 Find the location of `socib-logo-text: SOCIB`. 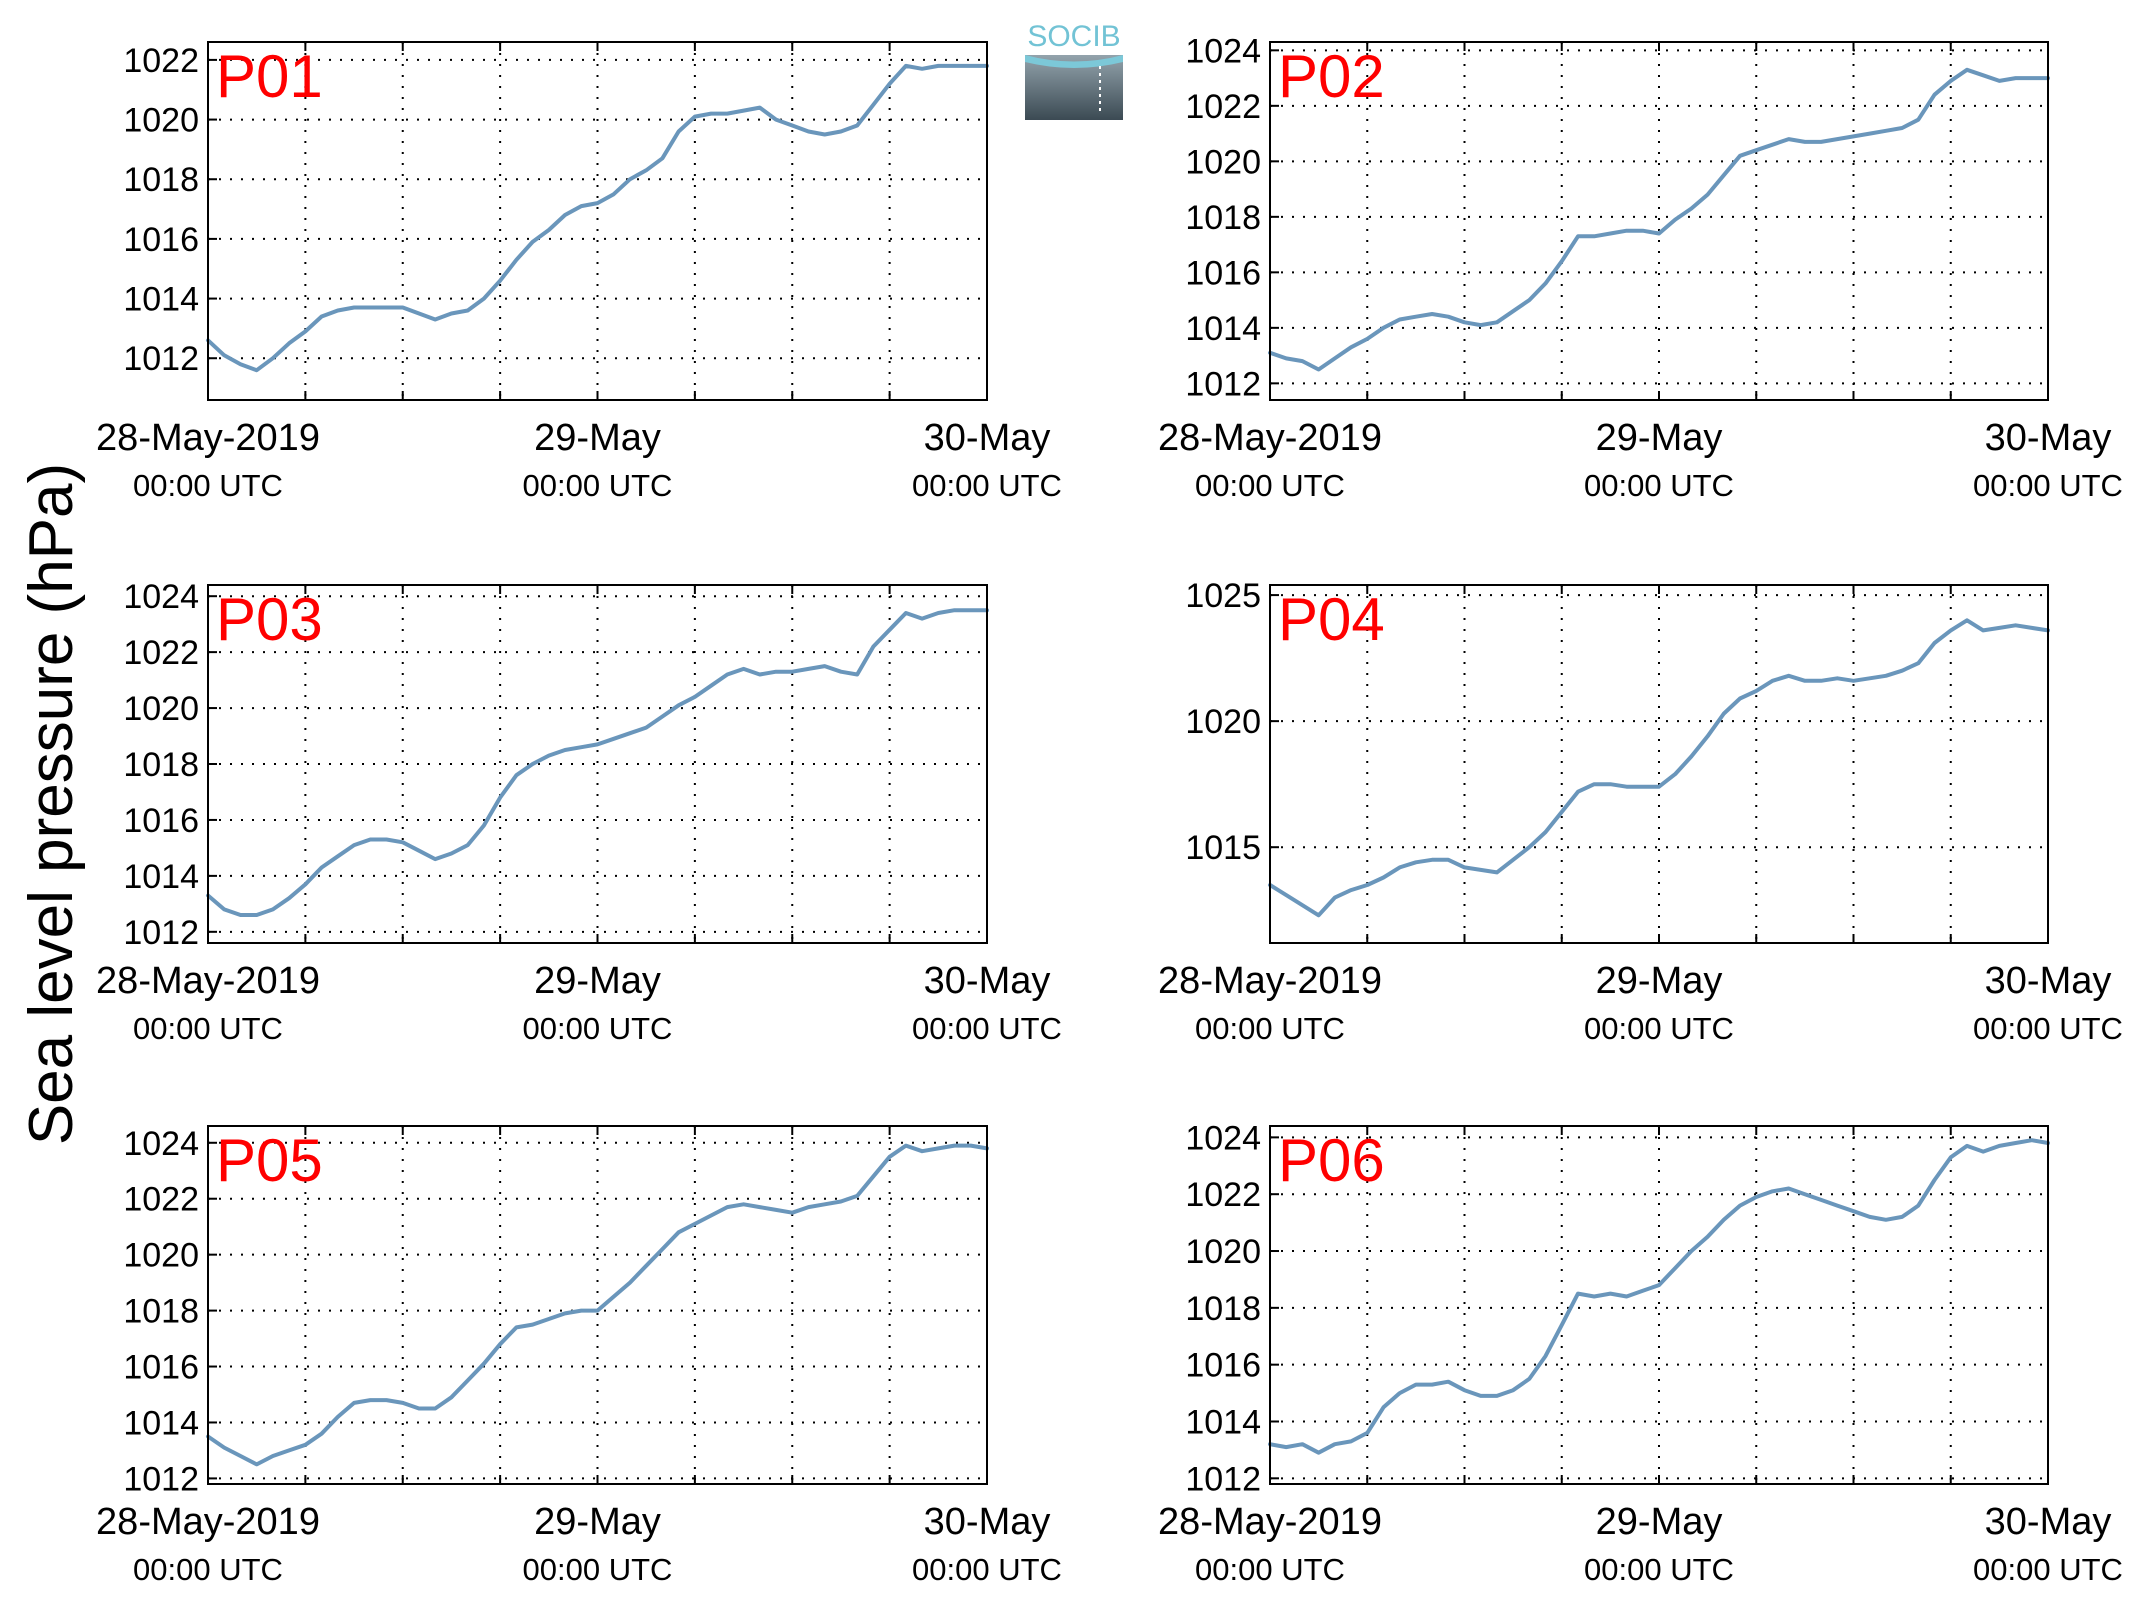

socib-logo-text: SOCIB is located at coordinates (1073, 36).